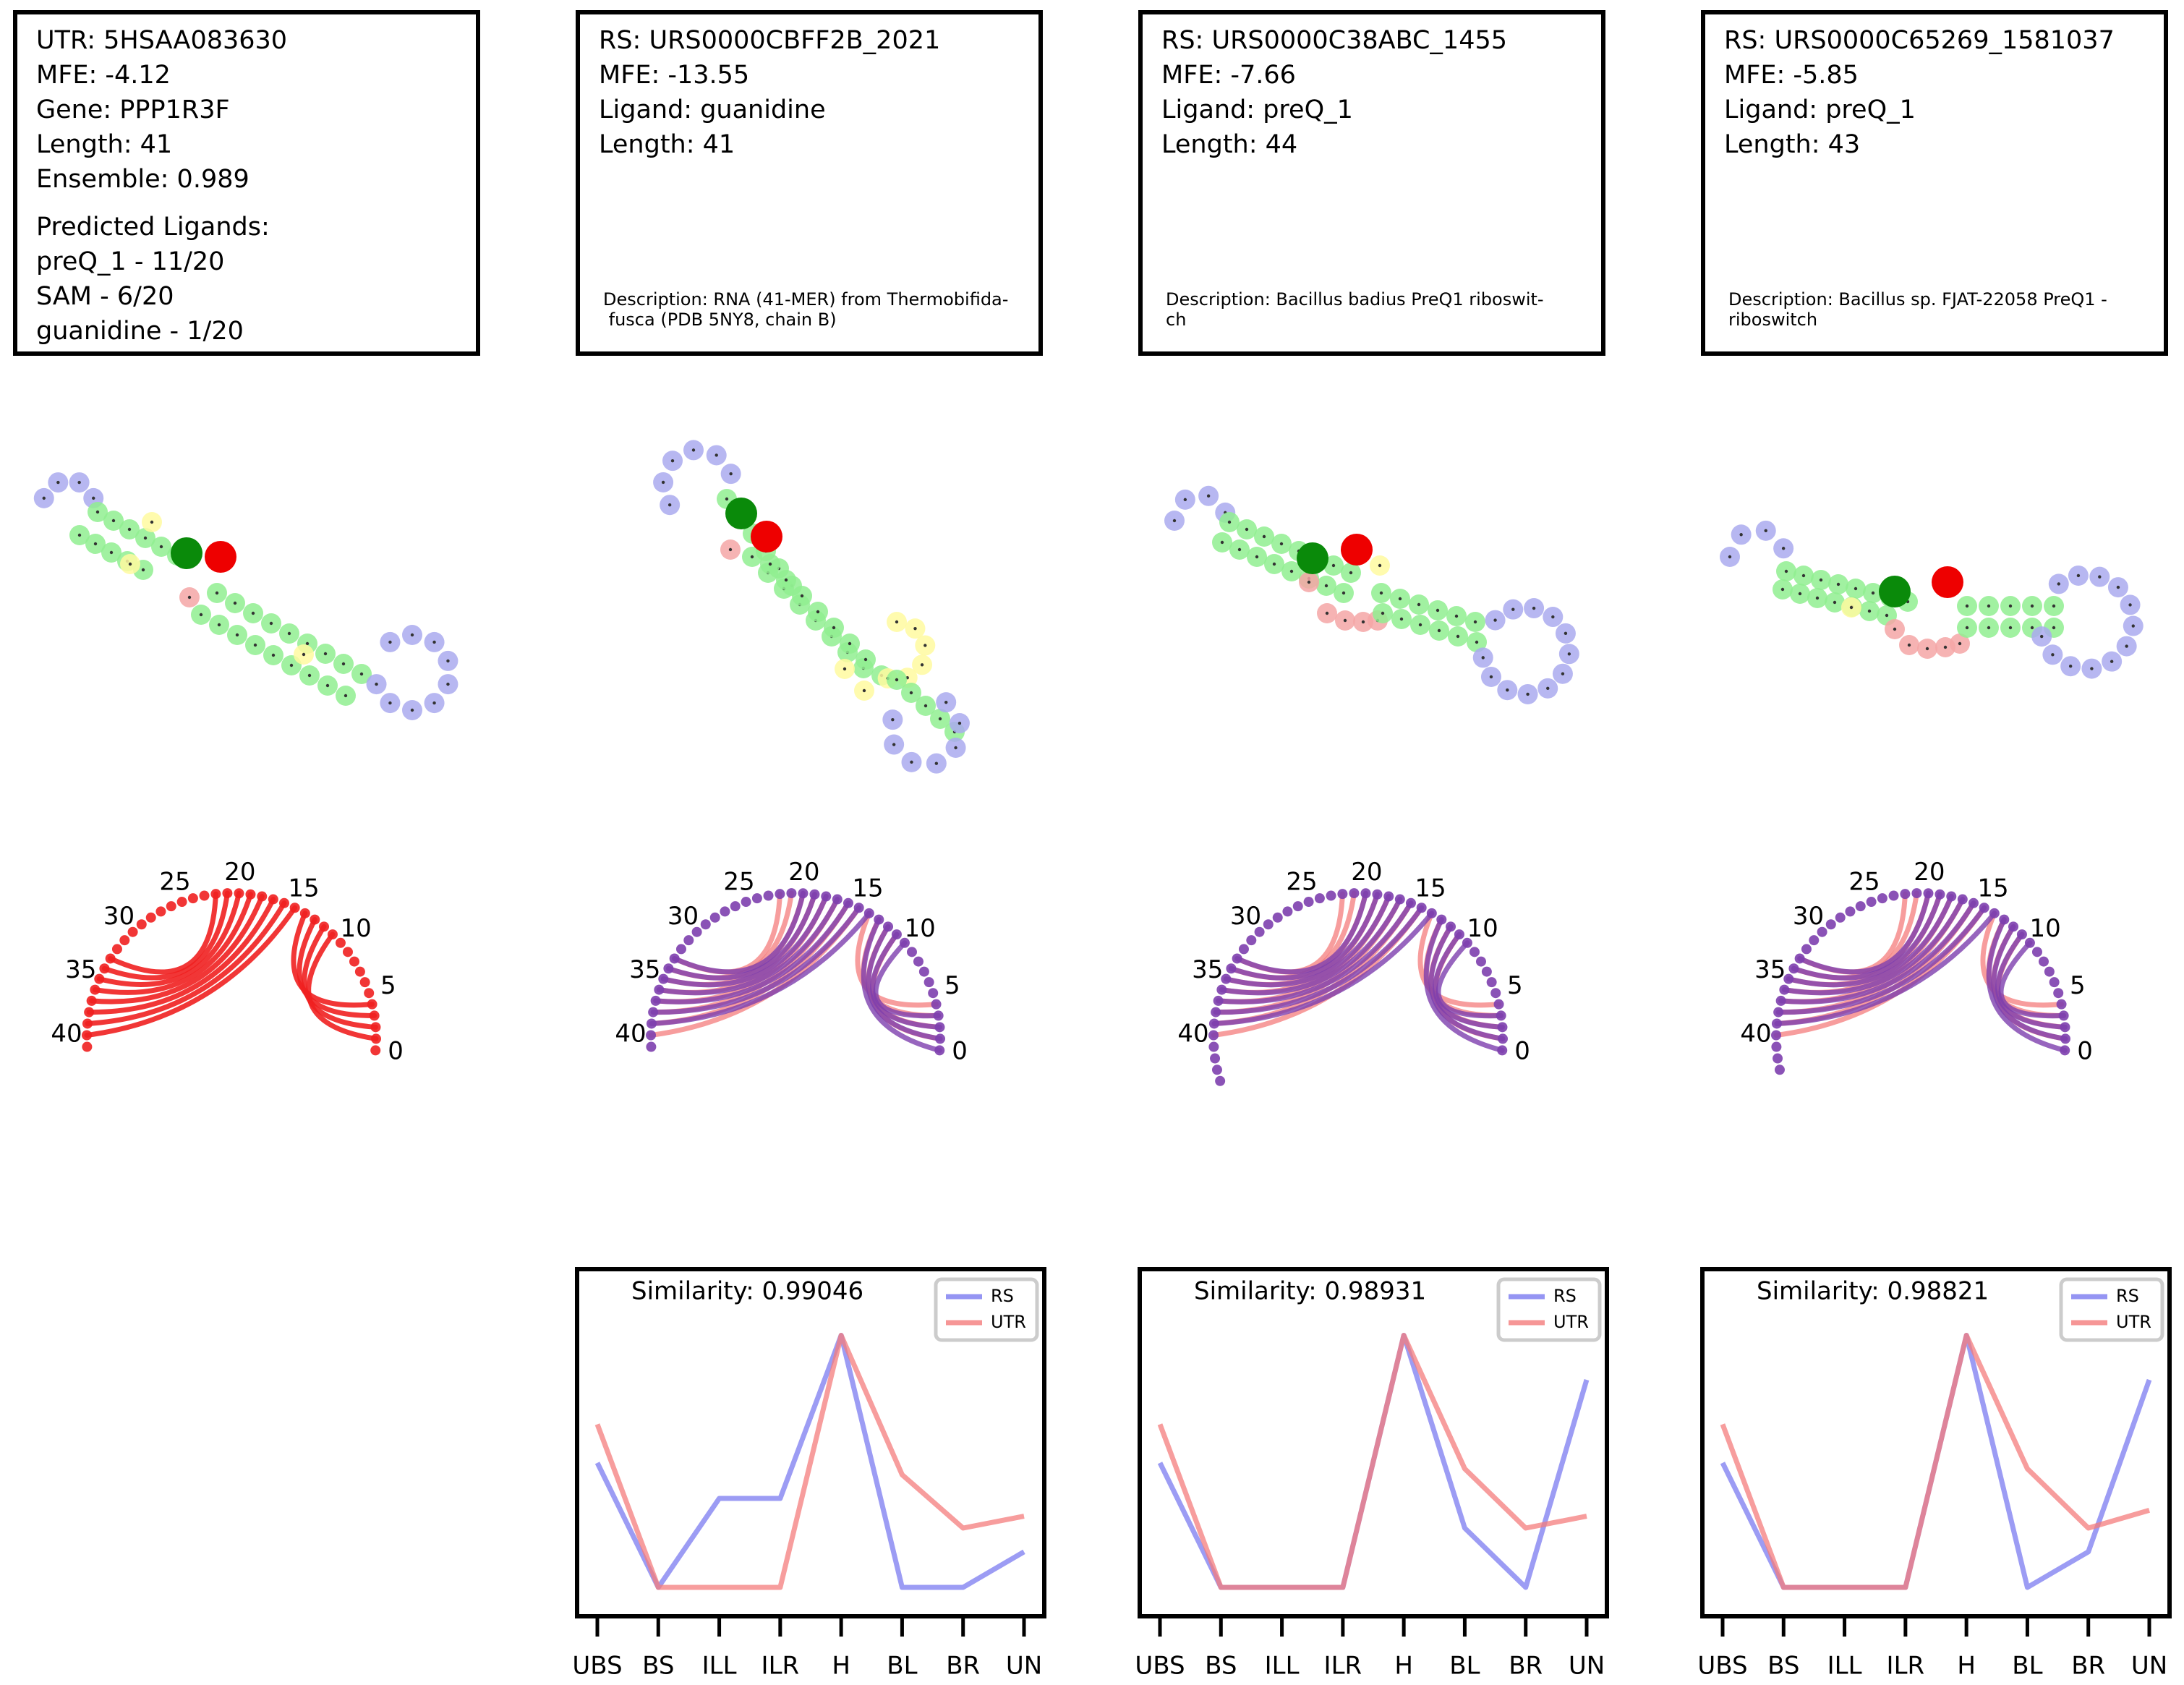 This screenshot has height=1685, width=2184. I want to click on arc-tick-label: 20, so click(1366, 872).